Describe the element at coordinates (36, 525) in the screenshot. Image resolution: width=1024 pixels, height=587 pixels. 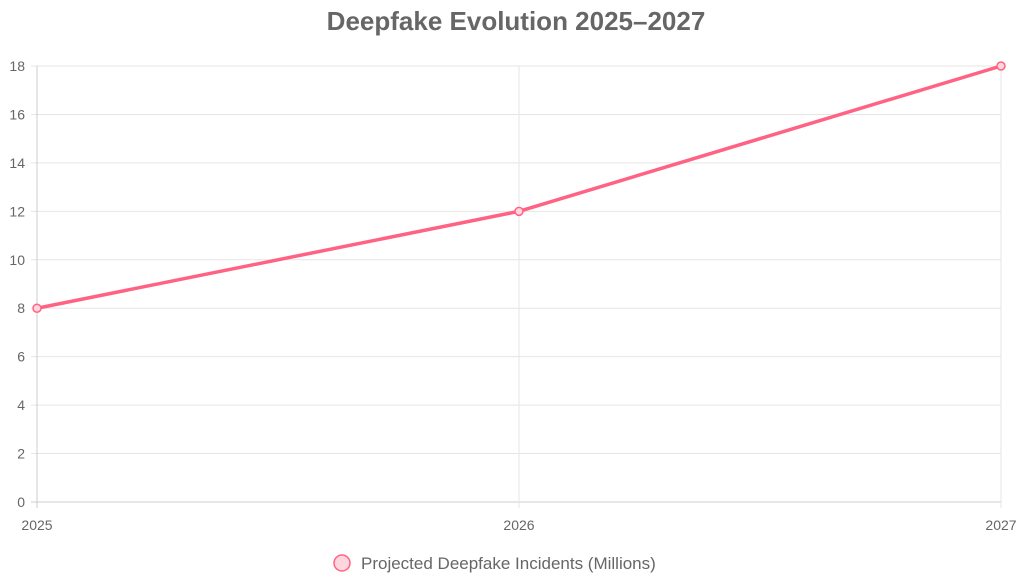
I see `x-tick-label: 2025` at that location.